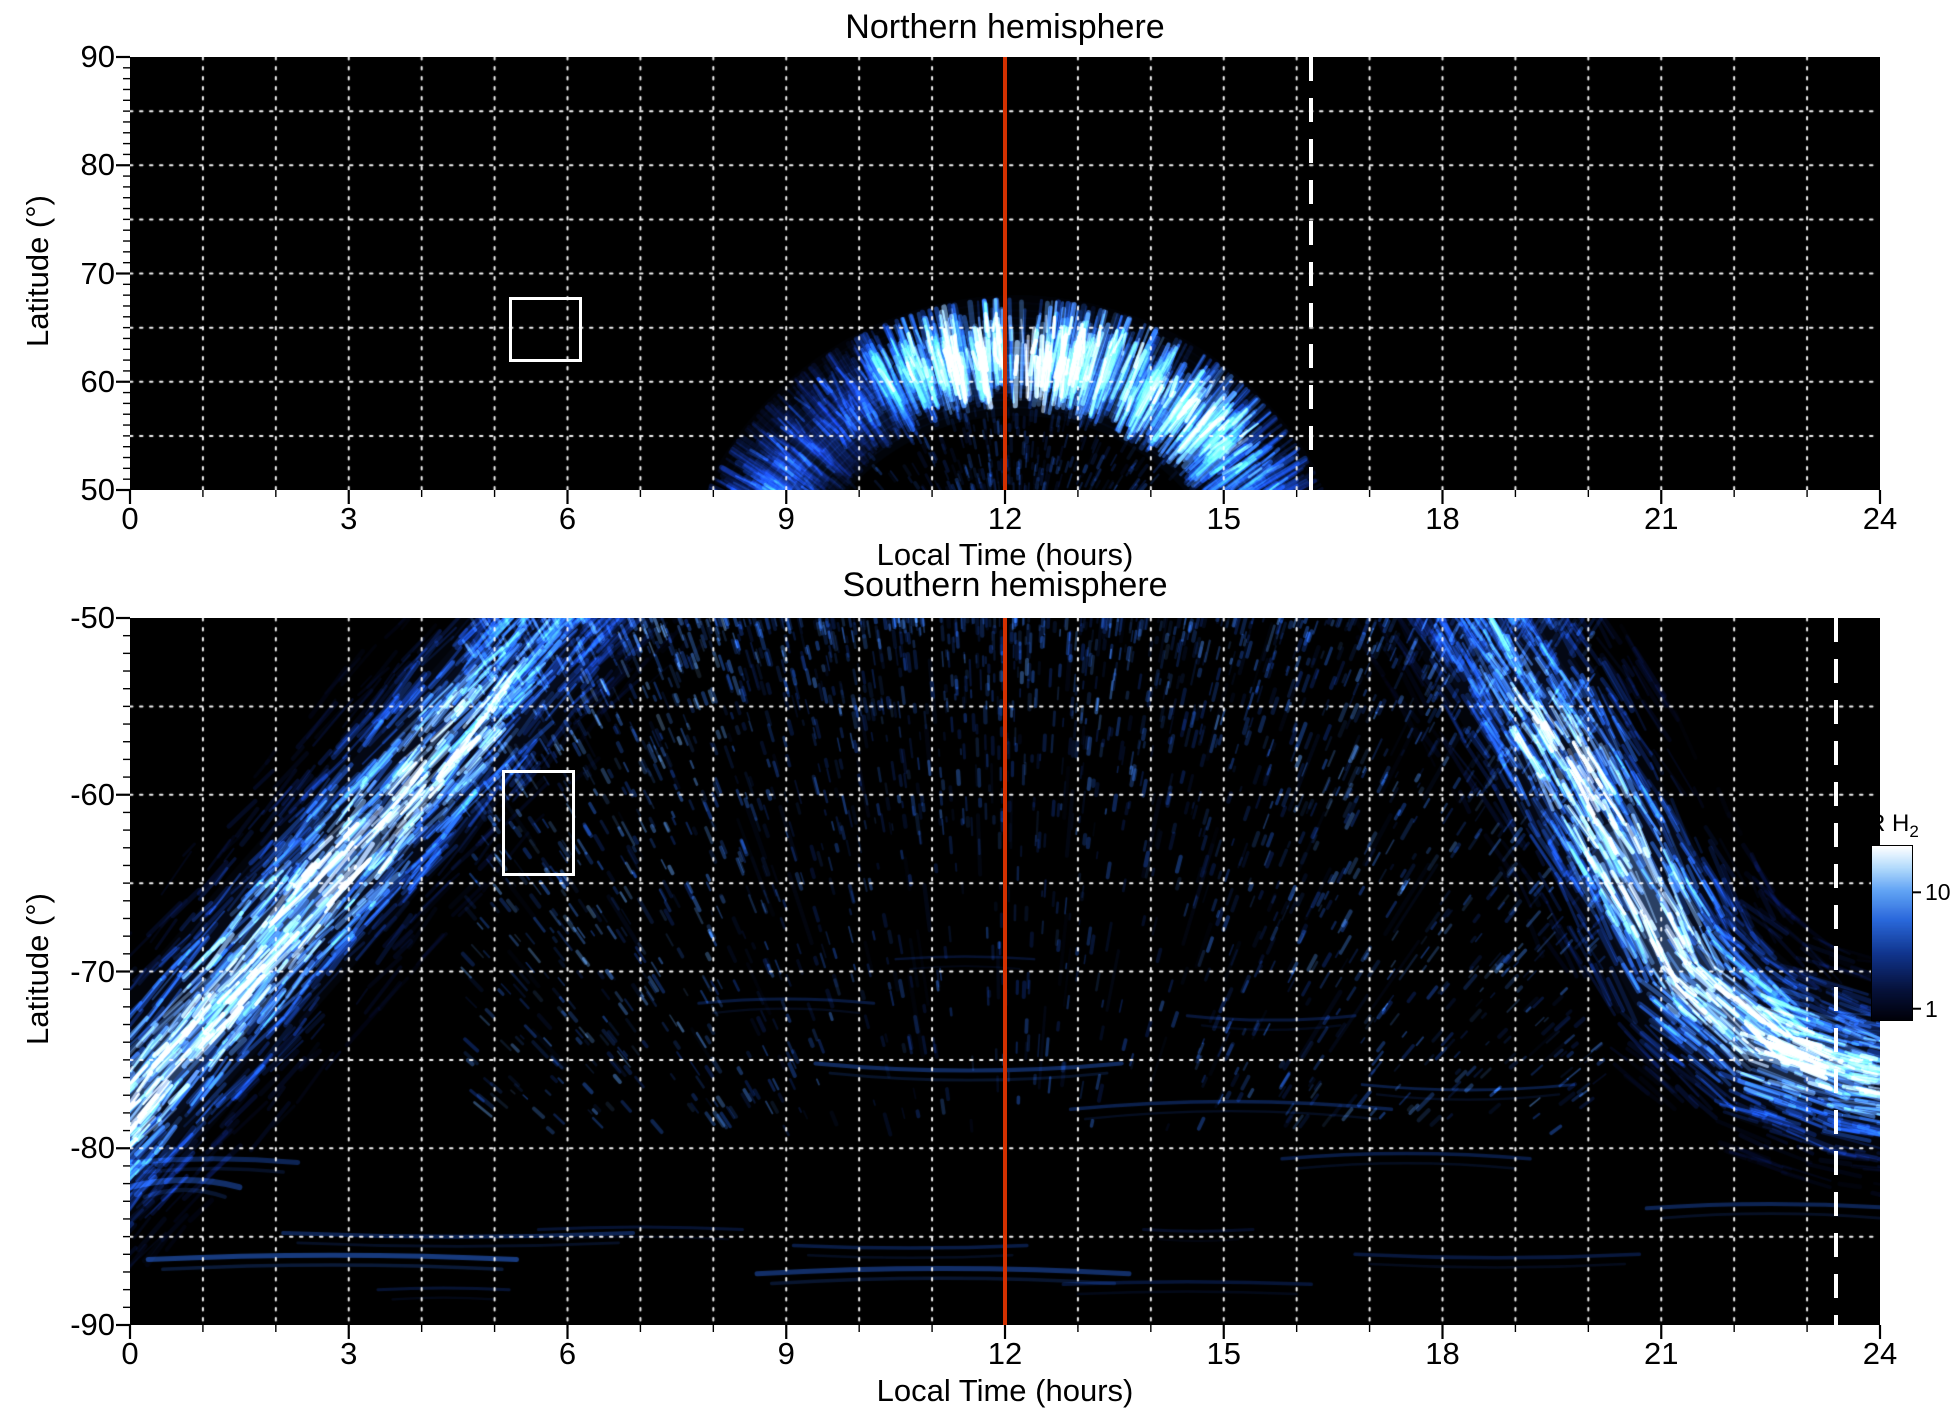 The height and width of the screenshot is (1423, 1950). I want to click on north-xaxis-label: Local Time (hours), so click(1005, 554).